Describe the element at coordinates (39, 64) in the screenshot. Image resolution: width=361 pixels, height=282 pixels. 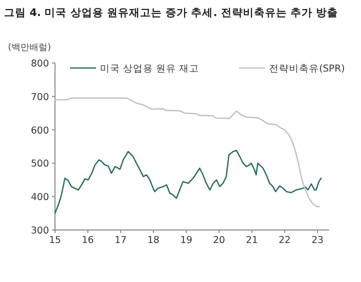
I see `y-tick-label: 800` at that location.